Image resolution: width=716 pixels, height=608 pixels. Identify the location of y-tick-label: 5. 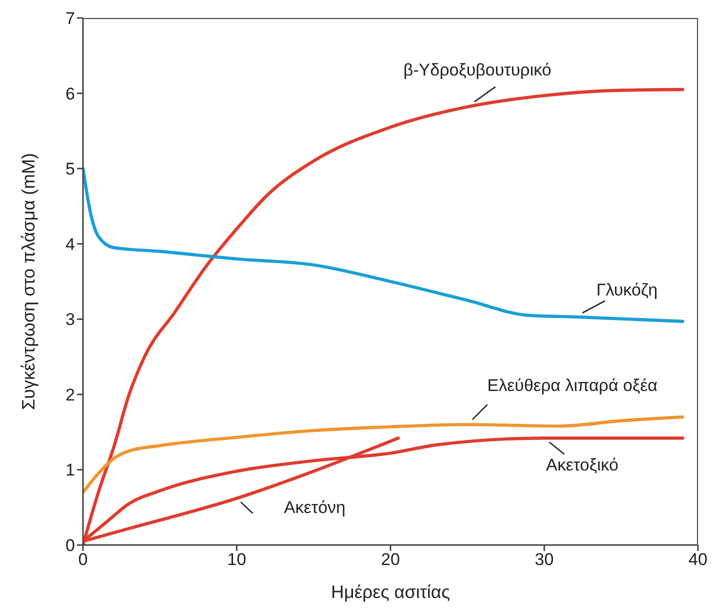
(70, 169).